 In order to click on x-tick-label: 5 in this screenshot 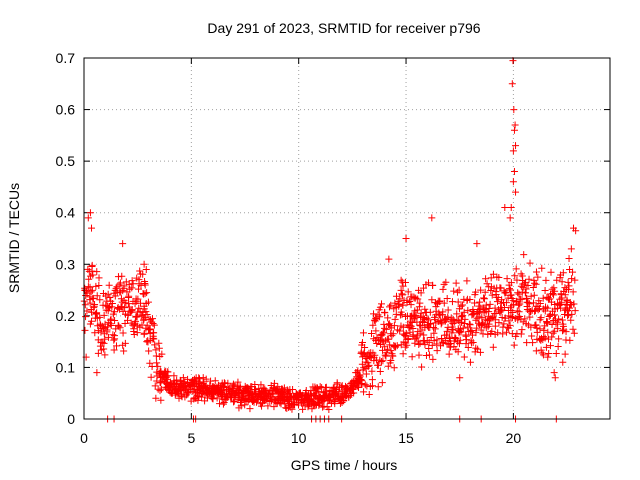, I will do `click(191, 438)`.